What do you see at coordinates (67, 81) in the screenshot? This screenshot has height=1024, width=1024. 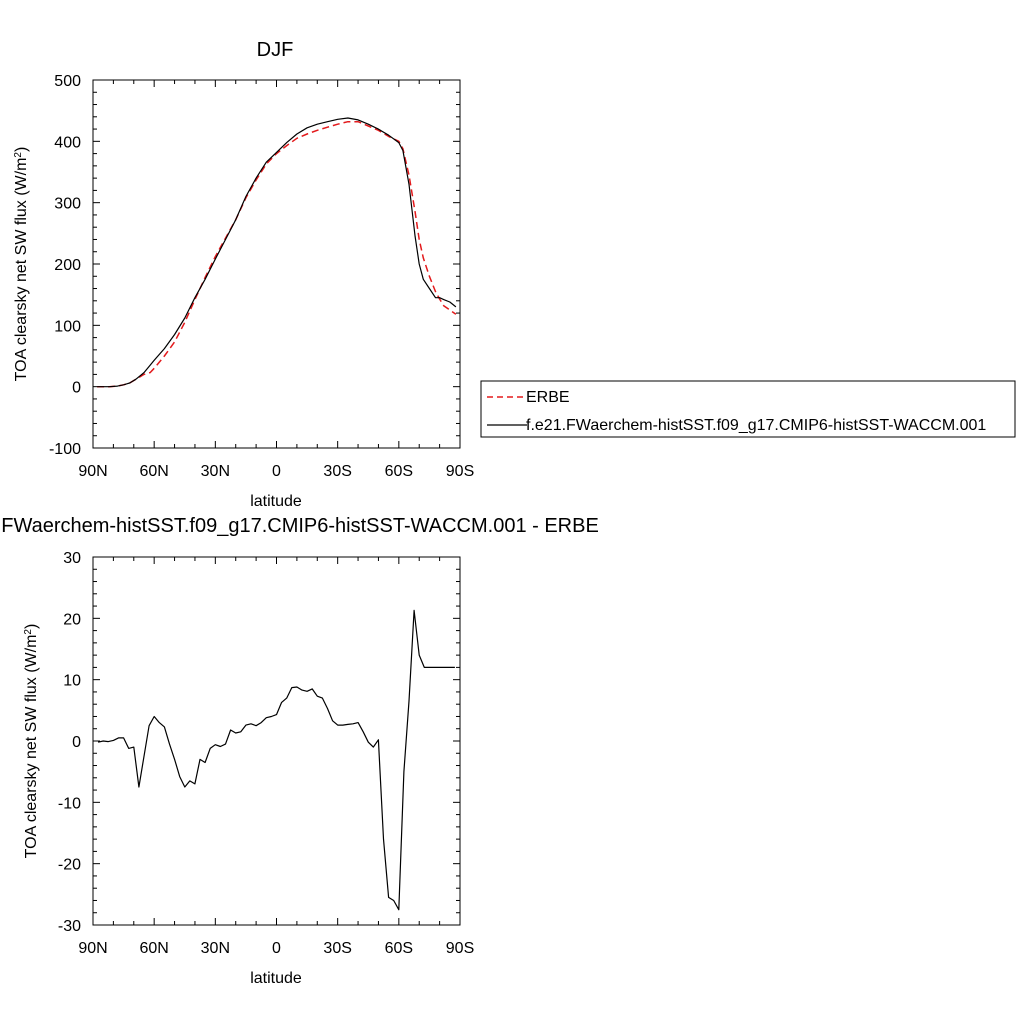 I see `y-tick-label: 500` at bounding box center [67, 81].